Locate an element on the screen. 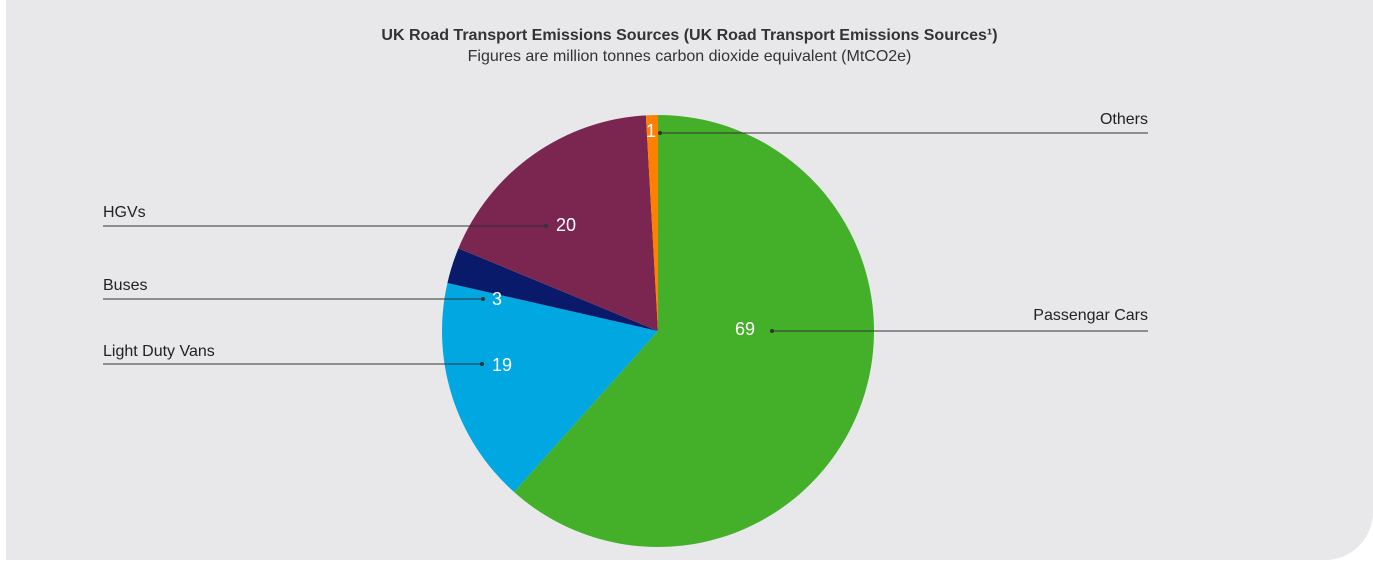 This screenshot has width=1373, height=567. category-label-light-duty-vans: Light Duty Vans is located at coordinates (159, 351).